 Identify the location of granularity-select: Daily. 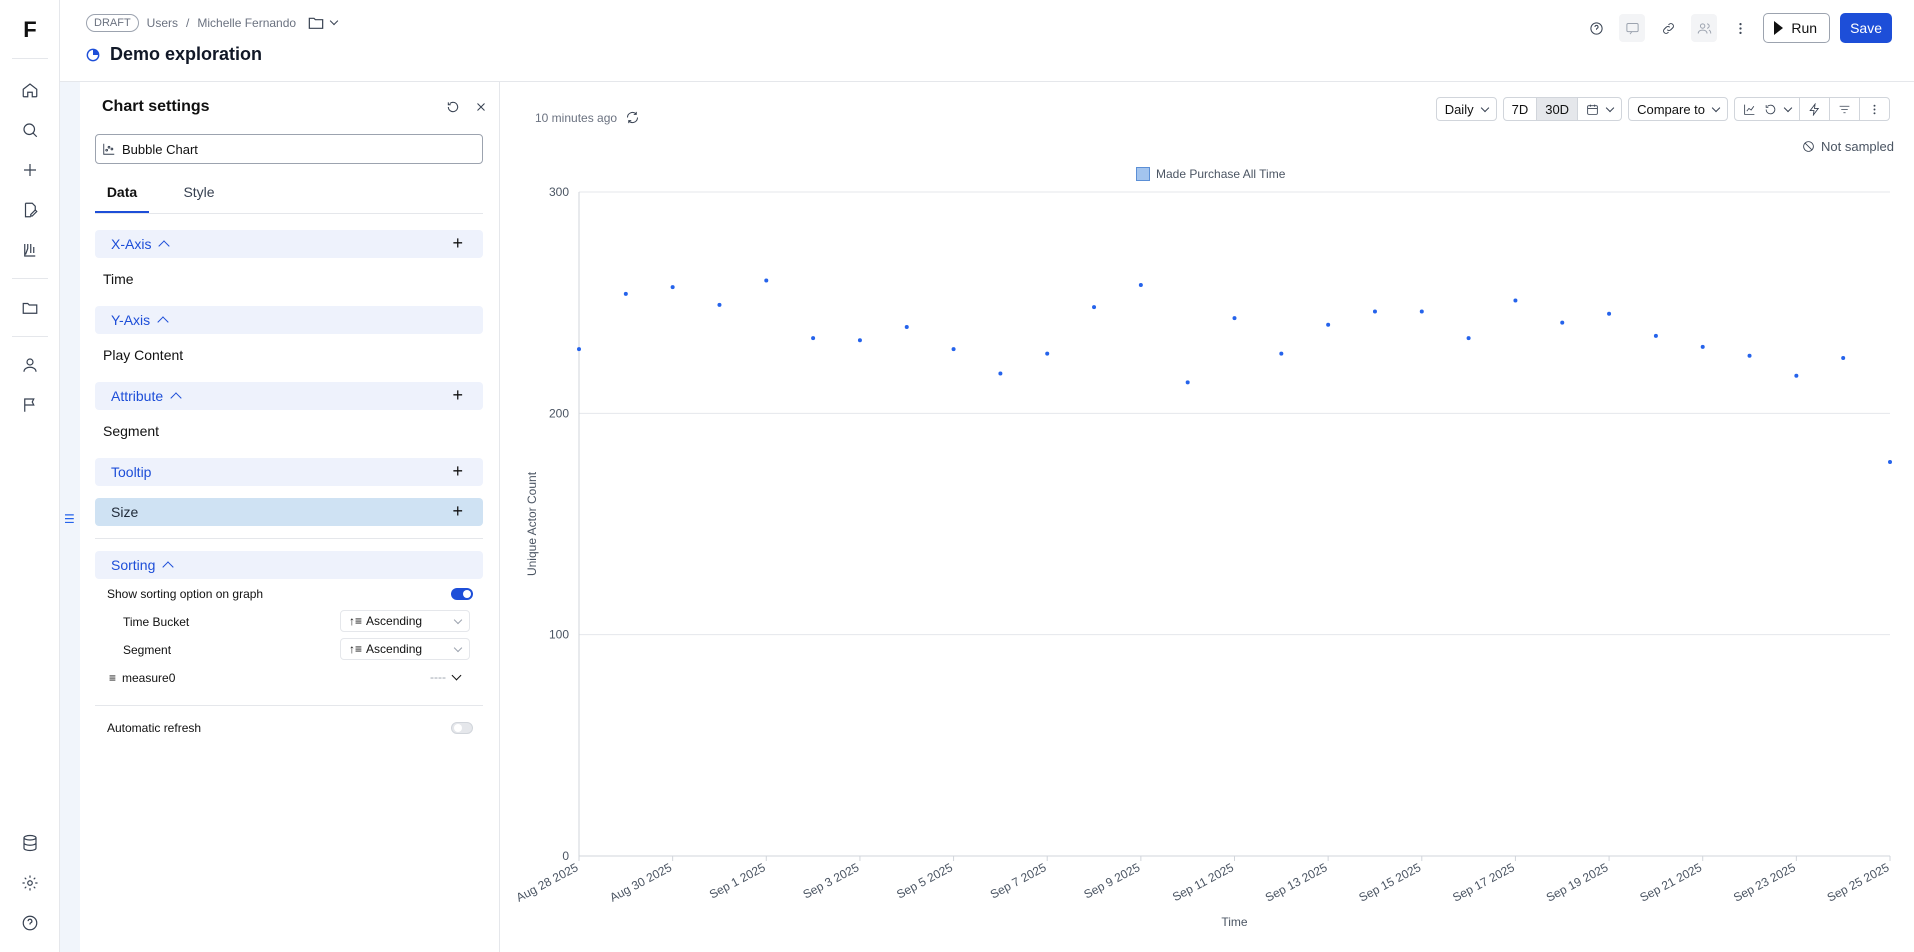
(1466, 109).